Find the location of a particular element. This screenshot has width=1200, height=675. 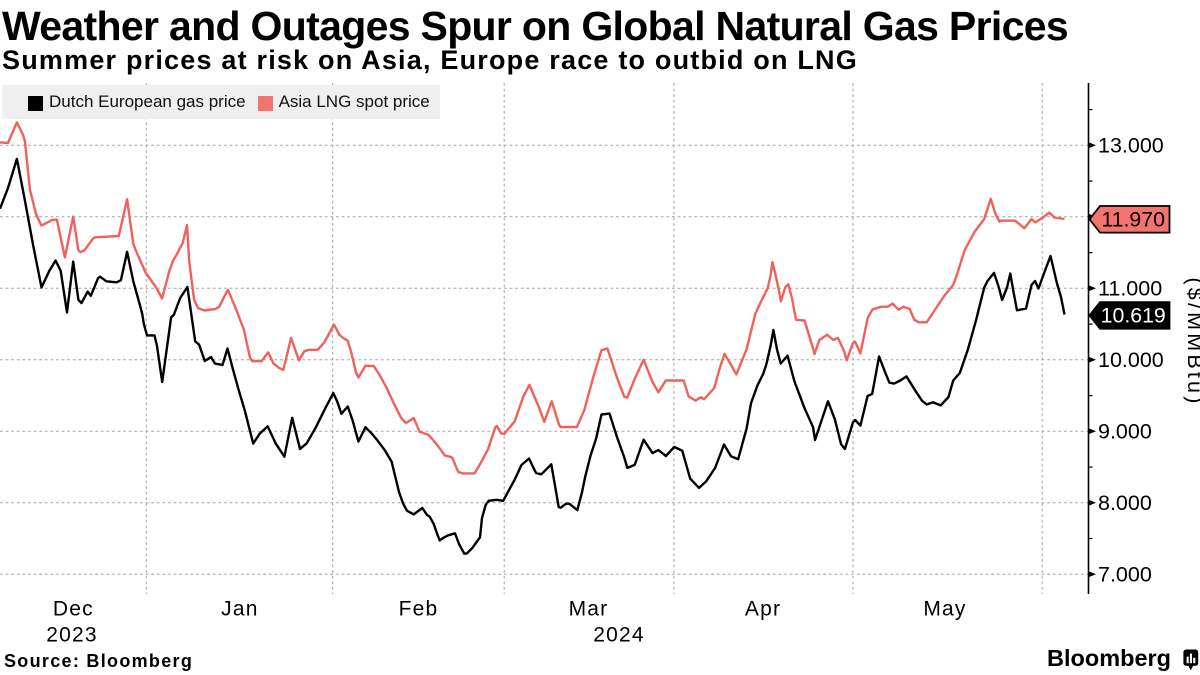

svg-text: 11.000 is located at coordinates (1130, 288).